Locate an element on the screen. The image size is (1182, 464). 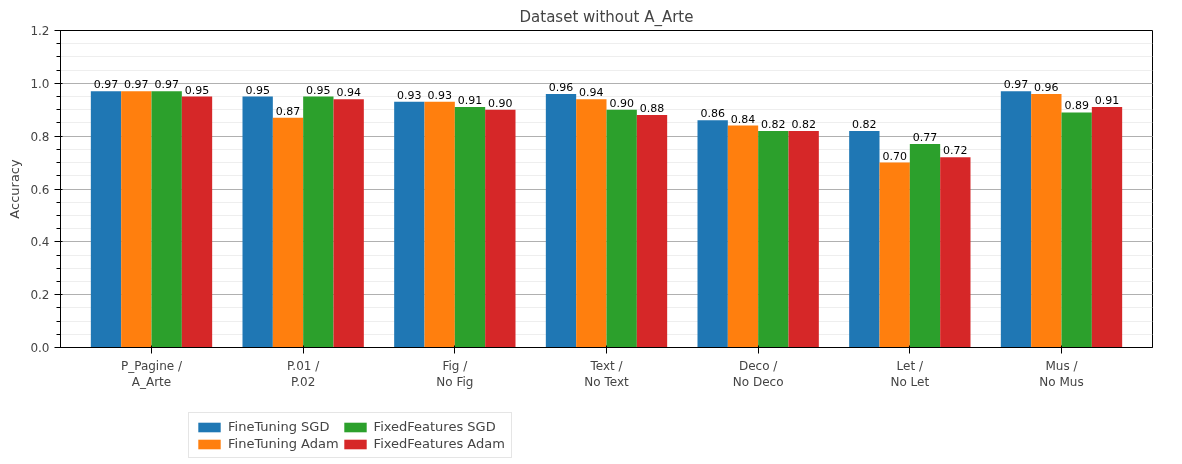
y-tick-label: 0.2 is located at coordinates (40, 295).